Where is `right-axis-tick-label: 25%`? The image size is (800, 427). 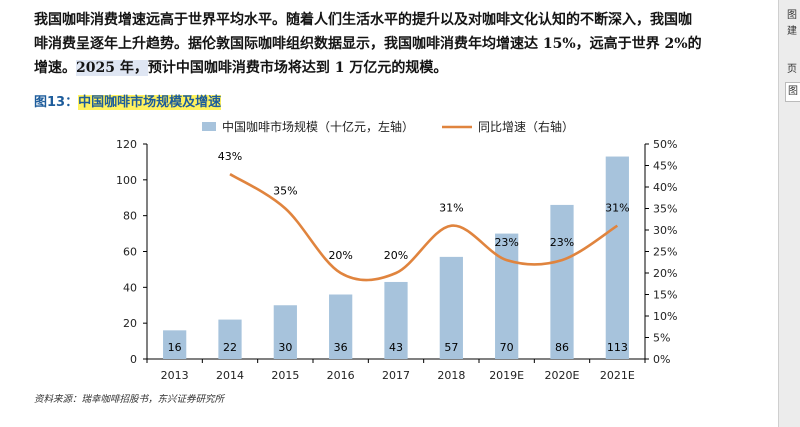 right-axis-tick-label: 25% is located at coordinates (665, 252).